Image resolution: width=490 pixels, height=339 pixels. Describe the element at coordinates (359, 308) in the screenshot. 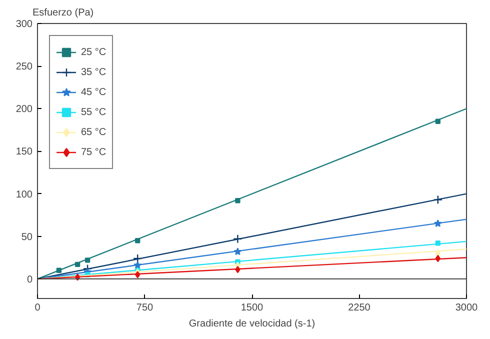

I see `x-tick-label: 2250` at that location.